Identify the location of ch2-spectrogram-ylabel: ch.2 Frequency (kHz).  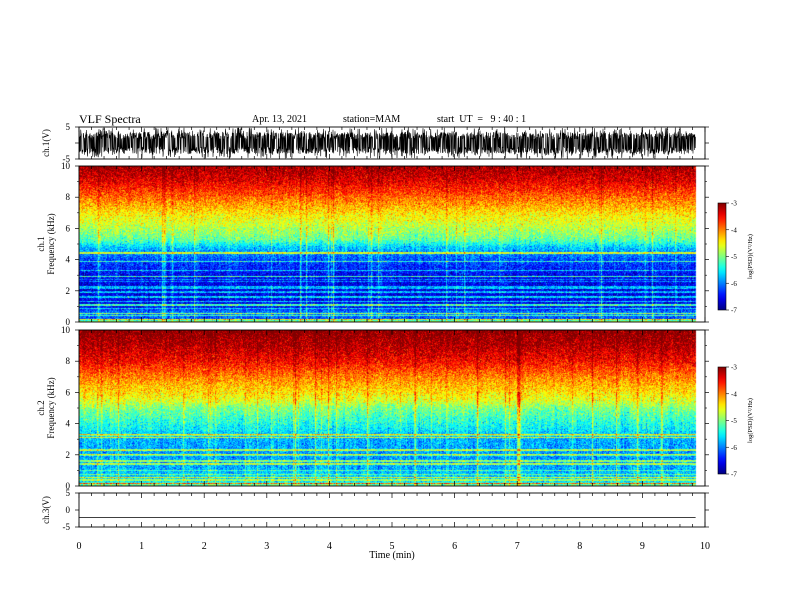
(46, 407).